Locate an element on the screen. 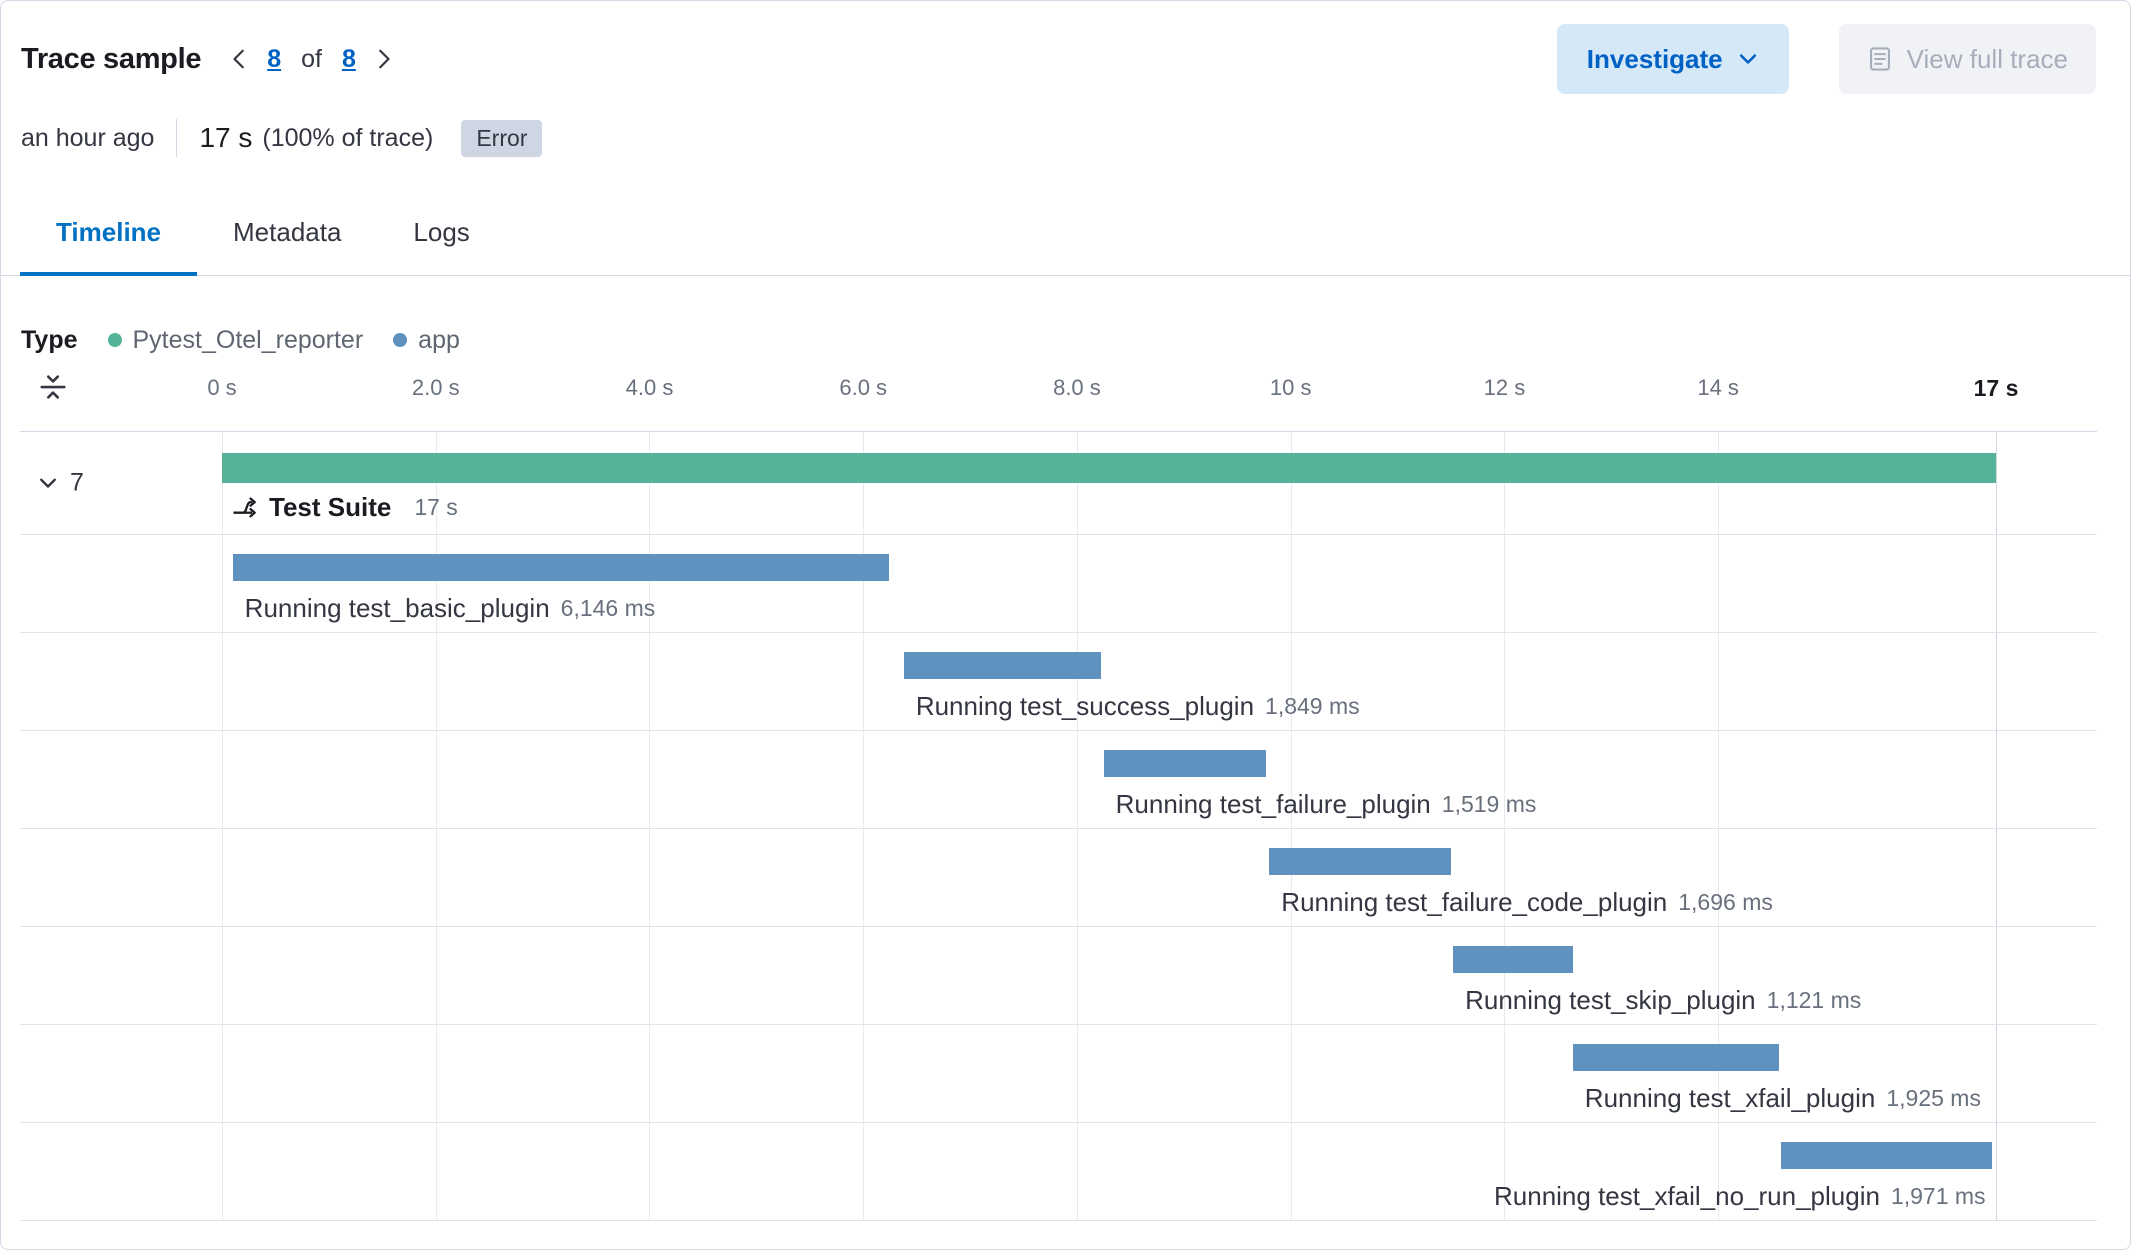 The width and height of the screenshot is (2131, 1250). span-bar-root is located at coordinates (1109, 468).